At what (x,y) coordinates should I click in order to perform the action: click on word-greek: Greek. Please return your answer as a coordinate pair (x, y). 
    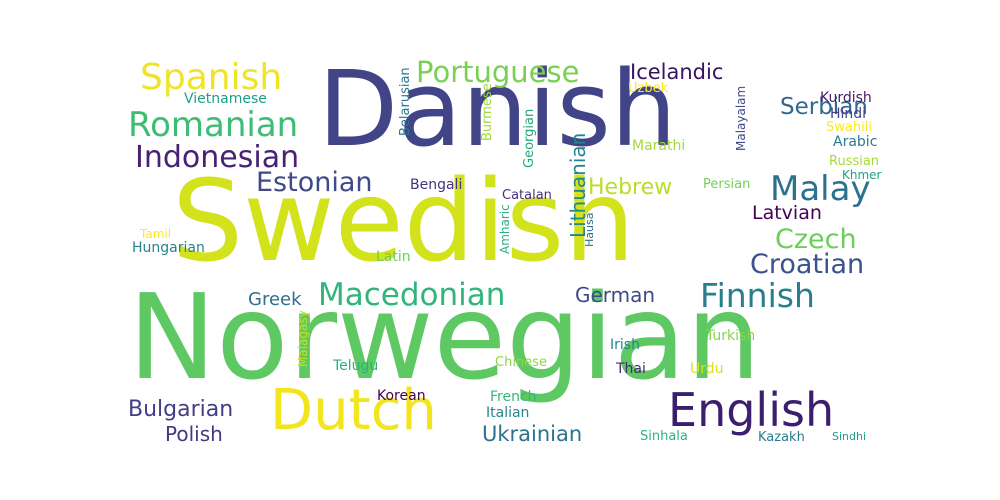
    Looking at the image, I should click on (275, 299).